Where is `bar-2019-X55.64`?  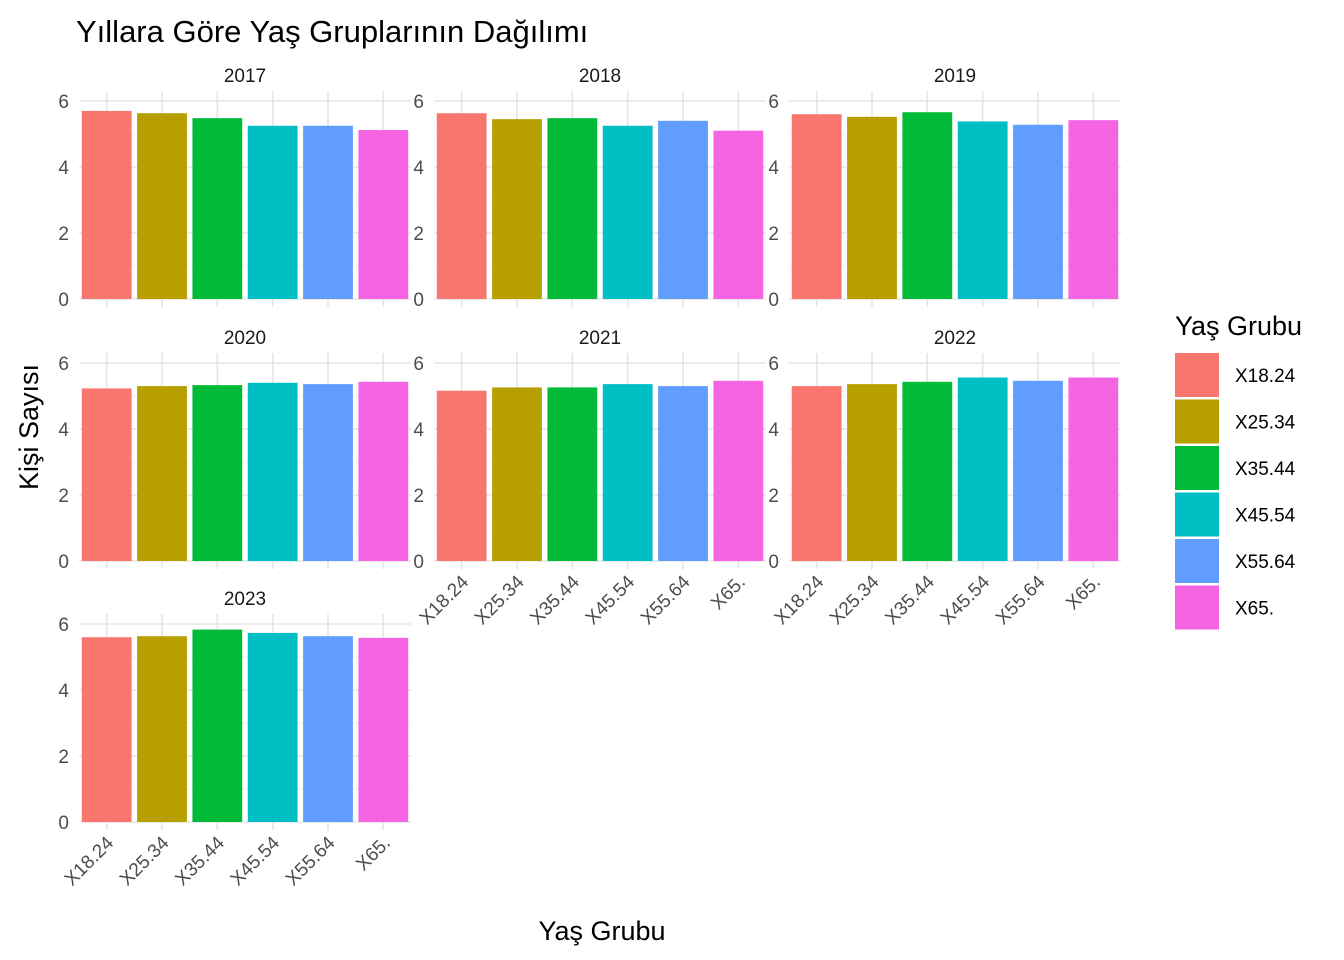
bar-2019-X55.64 is located at coordinates (1038, 211).